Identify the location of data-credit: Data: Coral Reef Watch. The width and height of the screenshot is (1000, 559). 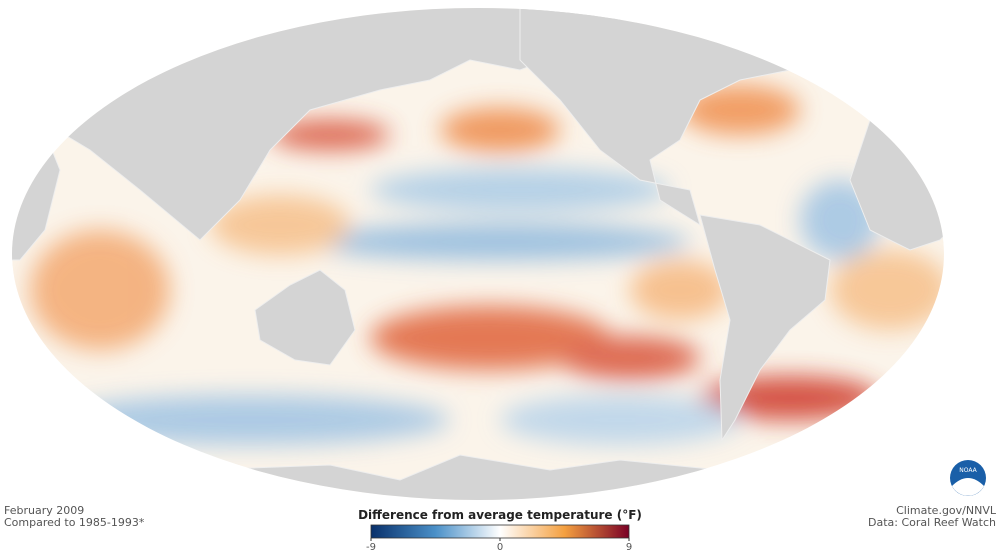
(932, 522).